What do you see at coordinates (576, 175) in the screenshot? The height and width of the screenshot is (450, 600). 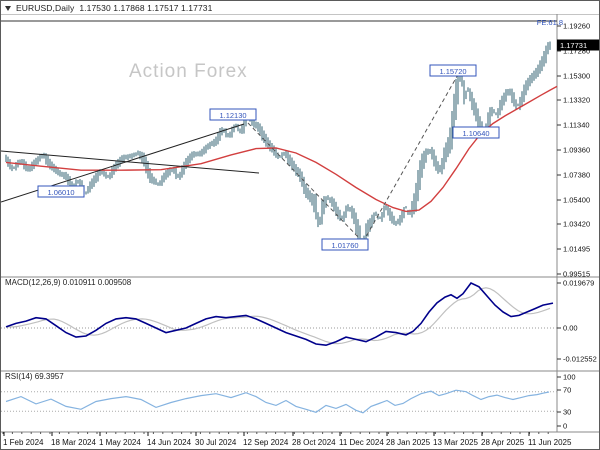 I see `price-tick-label: 1.07380` at bounding box center [576, 175].